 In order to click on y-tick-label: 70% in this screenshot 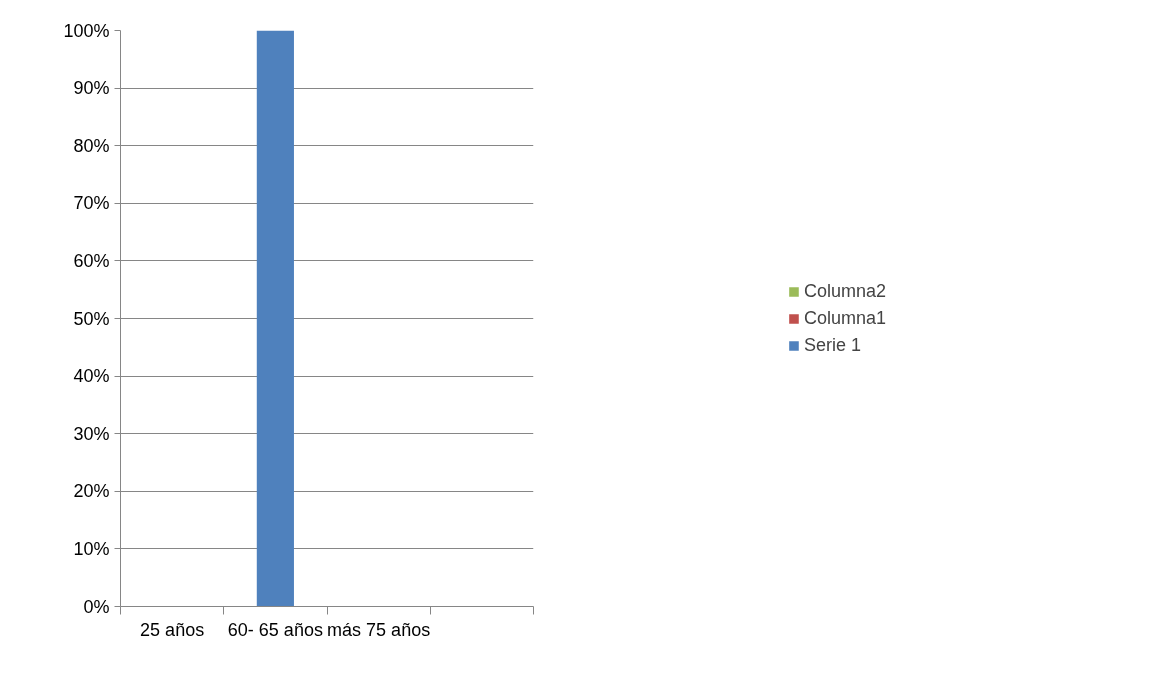, I will do `click(91, 203)`.